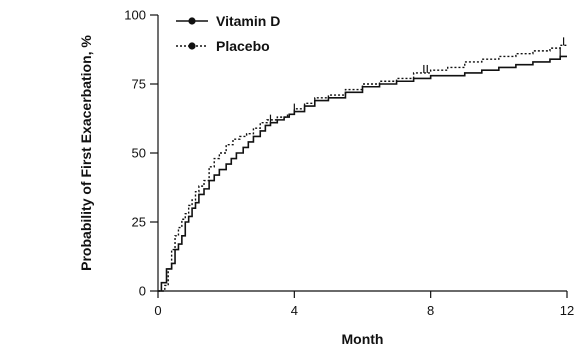  I want to click on y-tick-label: 0, so click(142, 291).